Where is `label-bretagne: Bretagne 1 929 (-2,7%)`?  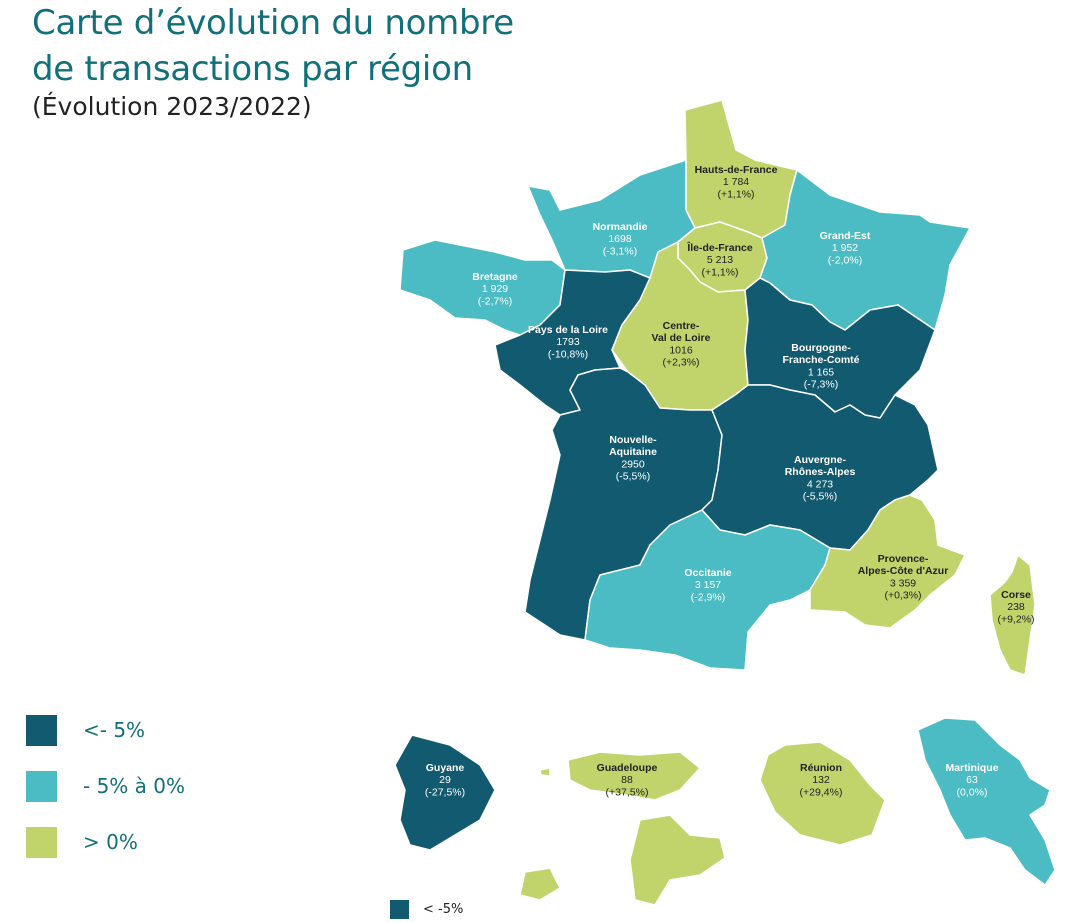
label-bretagne: Bretagne 1 929 (-2,7%) is located at coordinates (495, 289).